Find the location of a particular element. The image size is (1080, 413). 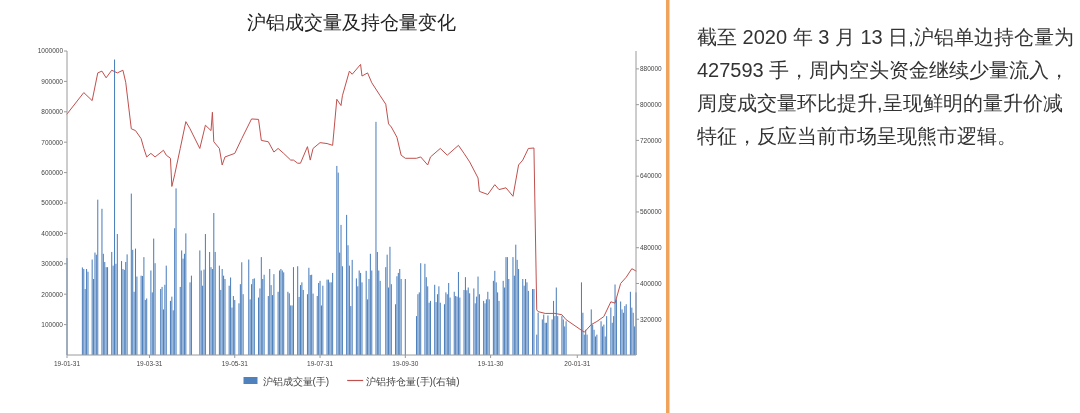

chart-title: 沪铝成交量及持仓量变化 is located at coordinates (351, 22).